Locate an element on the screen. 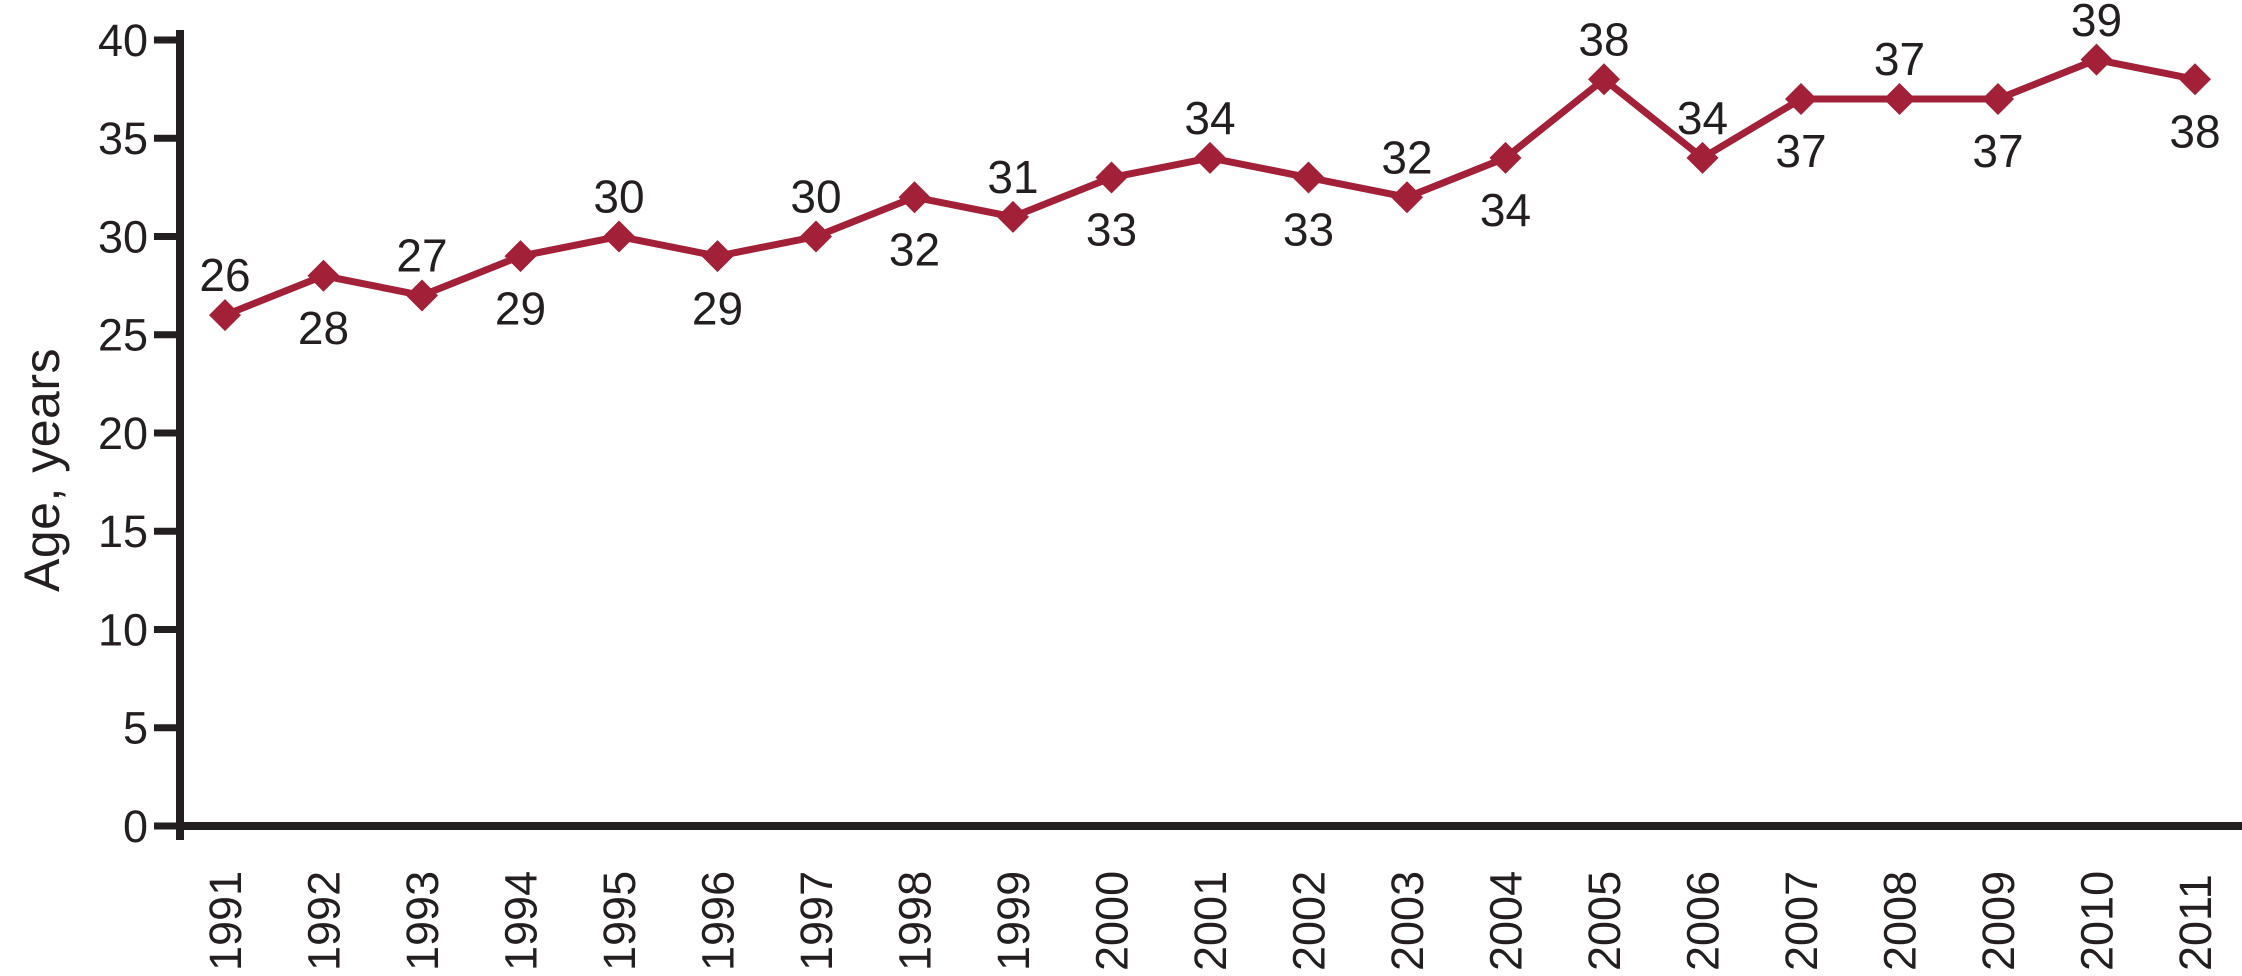 This screenshot has width=2242, height=976. data-point-label-2000: 33 is located at coordinates (1111, 230).